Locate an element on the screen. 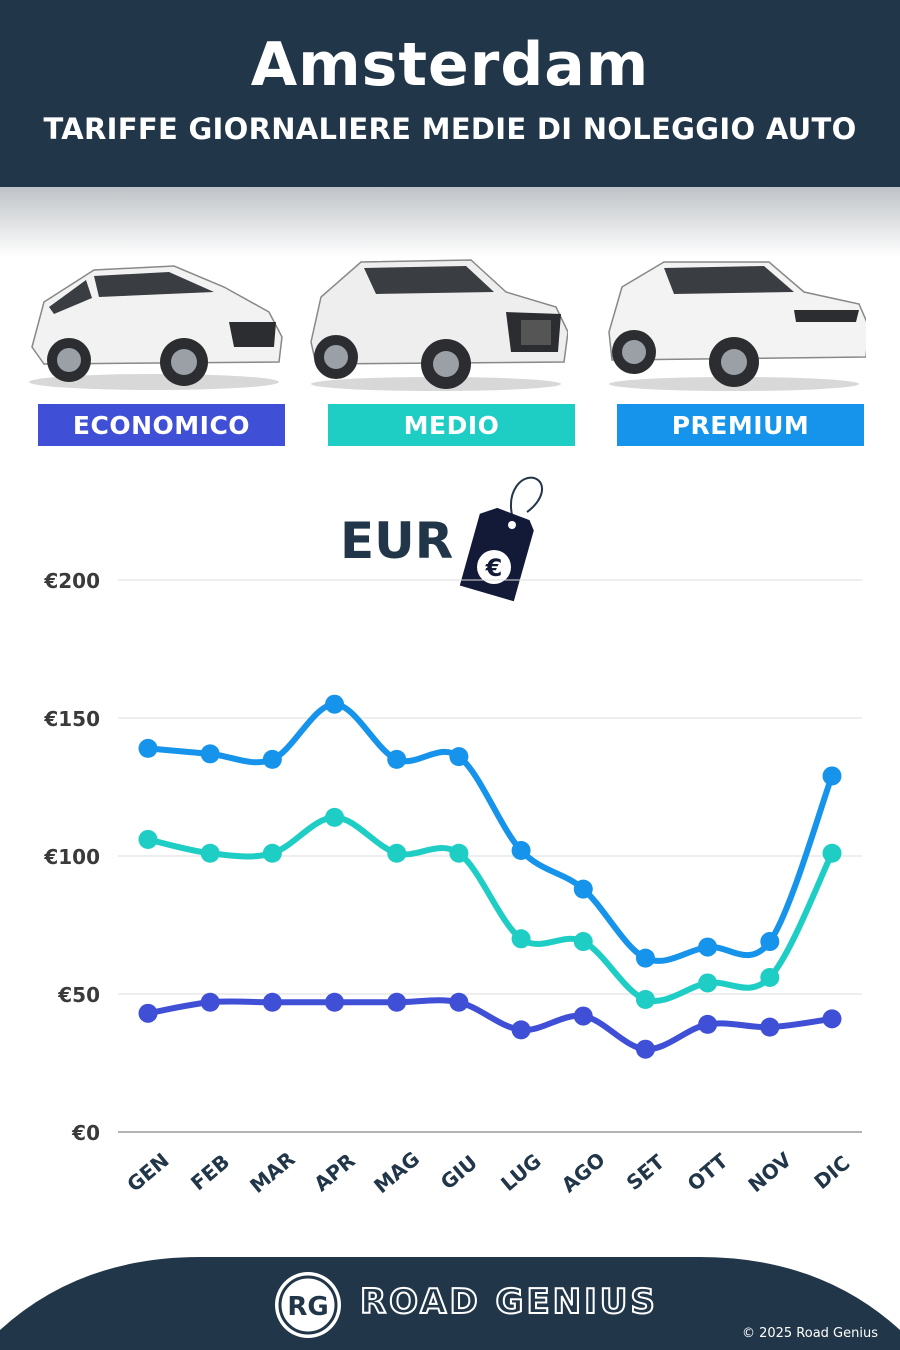 This screenshot has width=900, height=1350. x-tick-label: MAG is located at coordinates (396, 1172).